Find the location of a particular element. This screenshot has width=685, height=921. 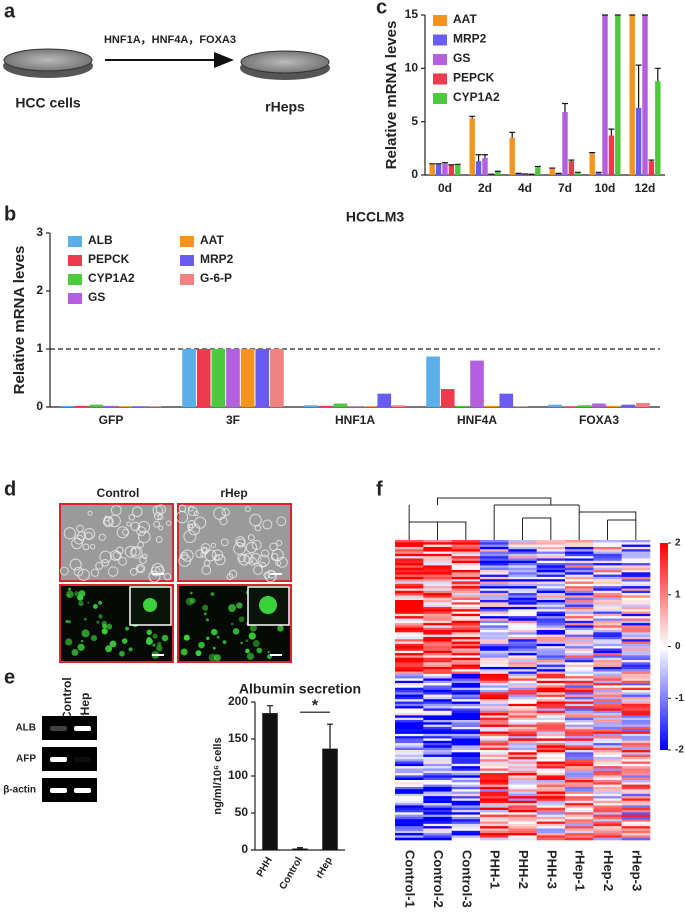

panel-label: f is located at coordinates (379, 489).